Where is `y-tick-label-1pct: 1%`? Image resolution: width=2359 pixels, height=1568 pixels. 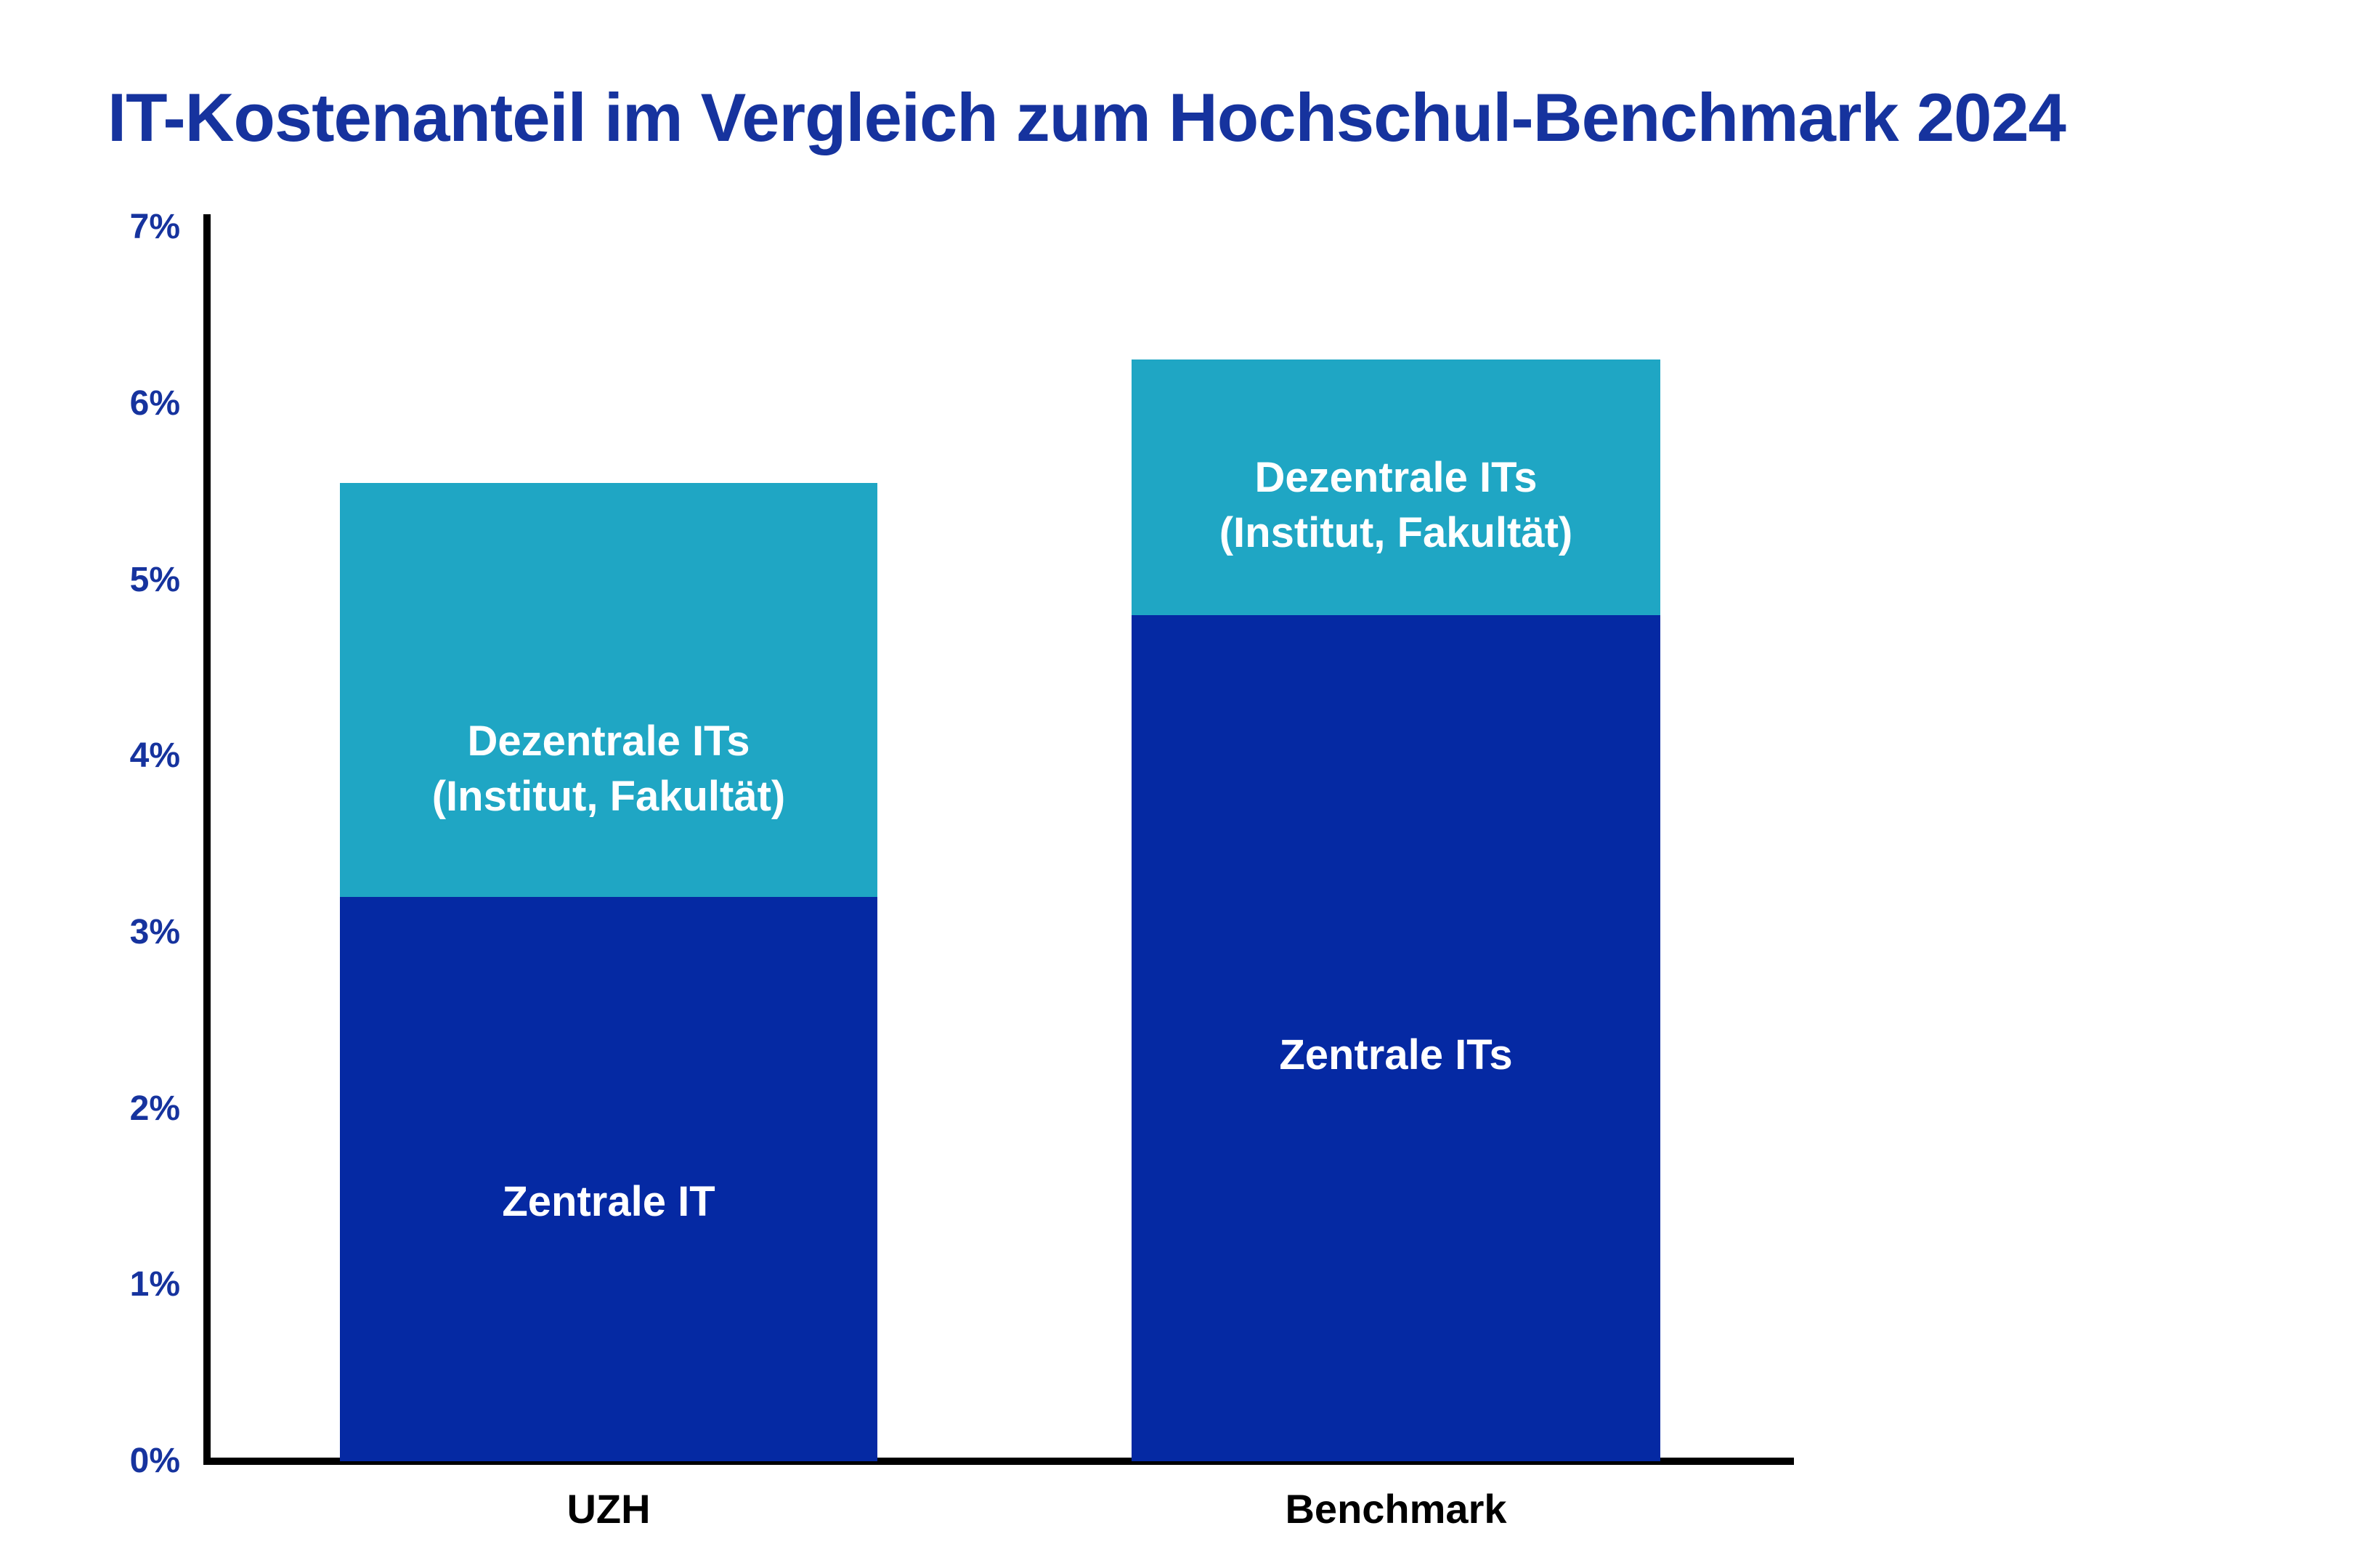
y-tick-label-1pct: 1% is located at coordinates (155, 1284).